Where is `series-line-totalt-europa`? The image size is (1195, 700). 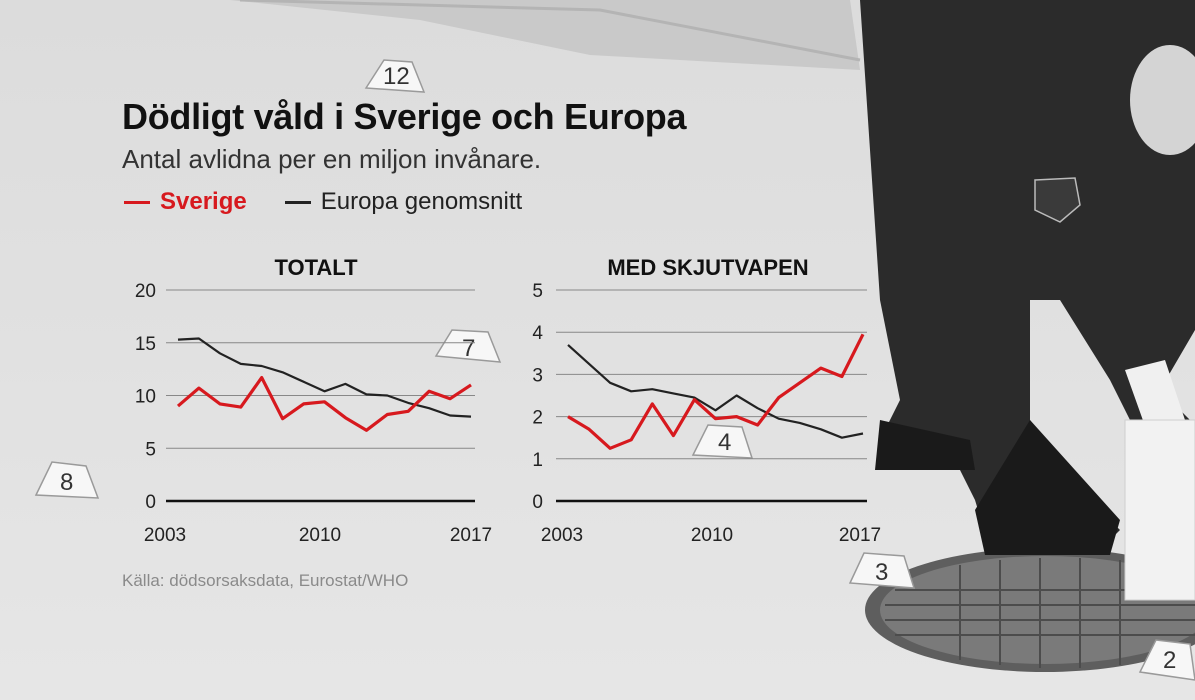
series-line-totalt-europa is located at coordinates (324, 377).